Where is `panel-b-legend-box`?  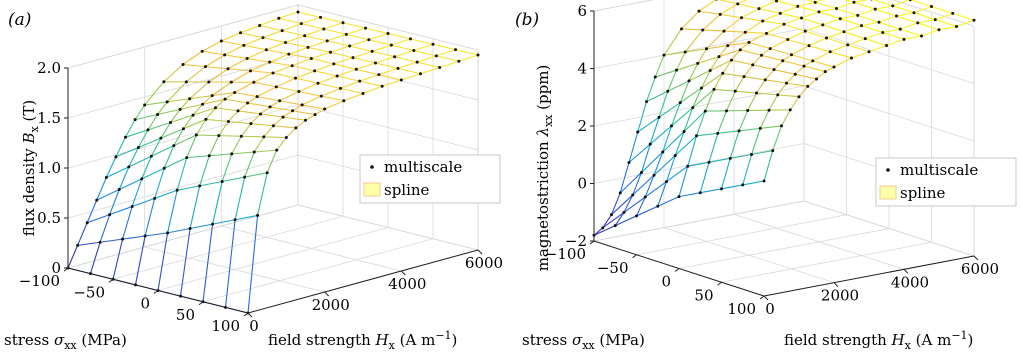
panel-b-legend-box is located at coordinates (946, 182).